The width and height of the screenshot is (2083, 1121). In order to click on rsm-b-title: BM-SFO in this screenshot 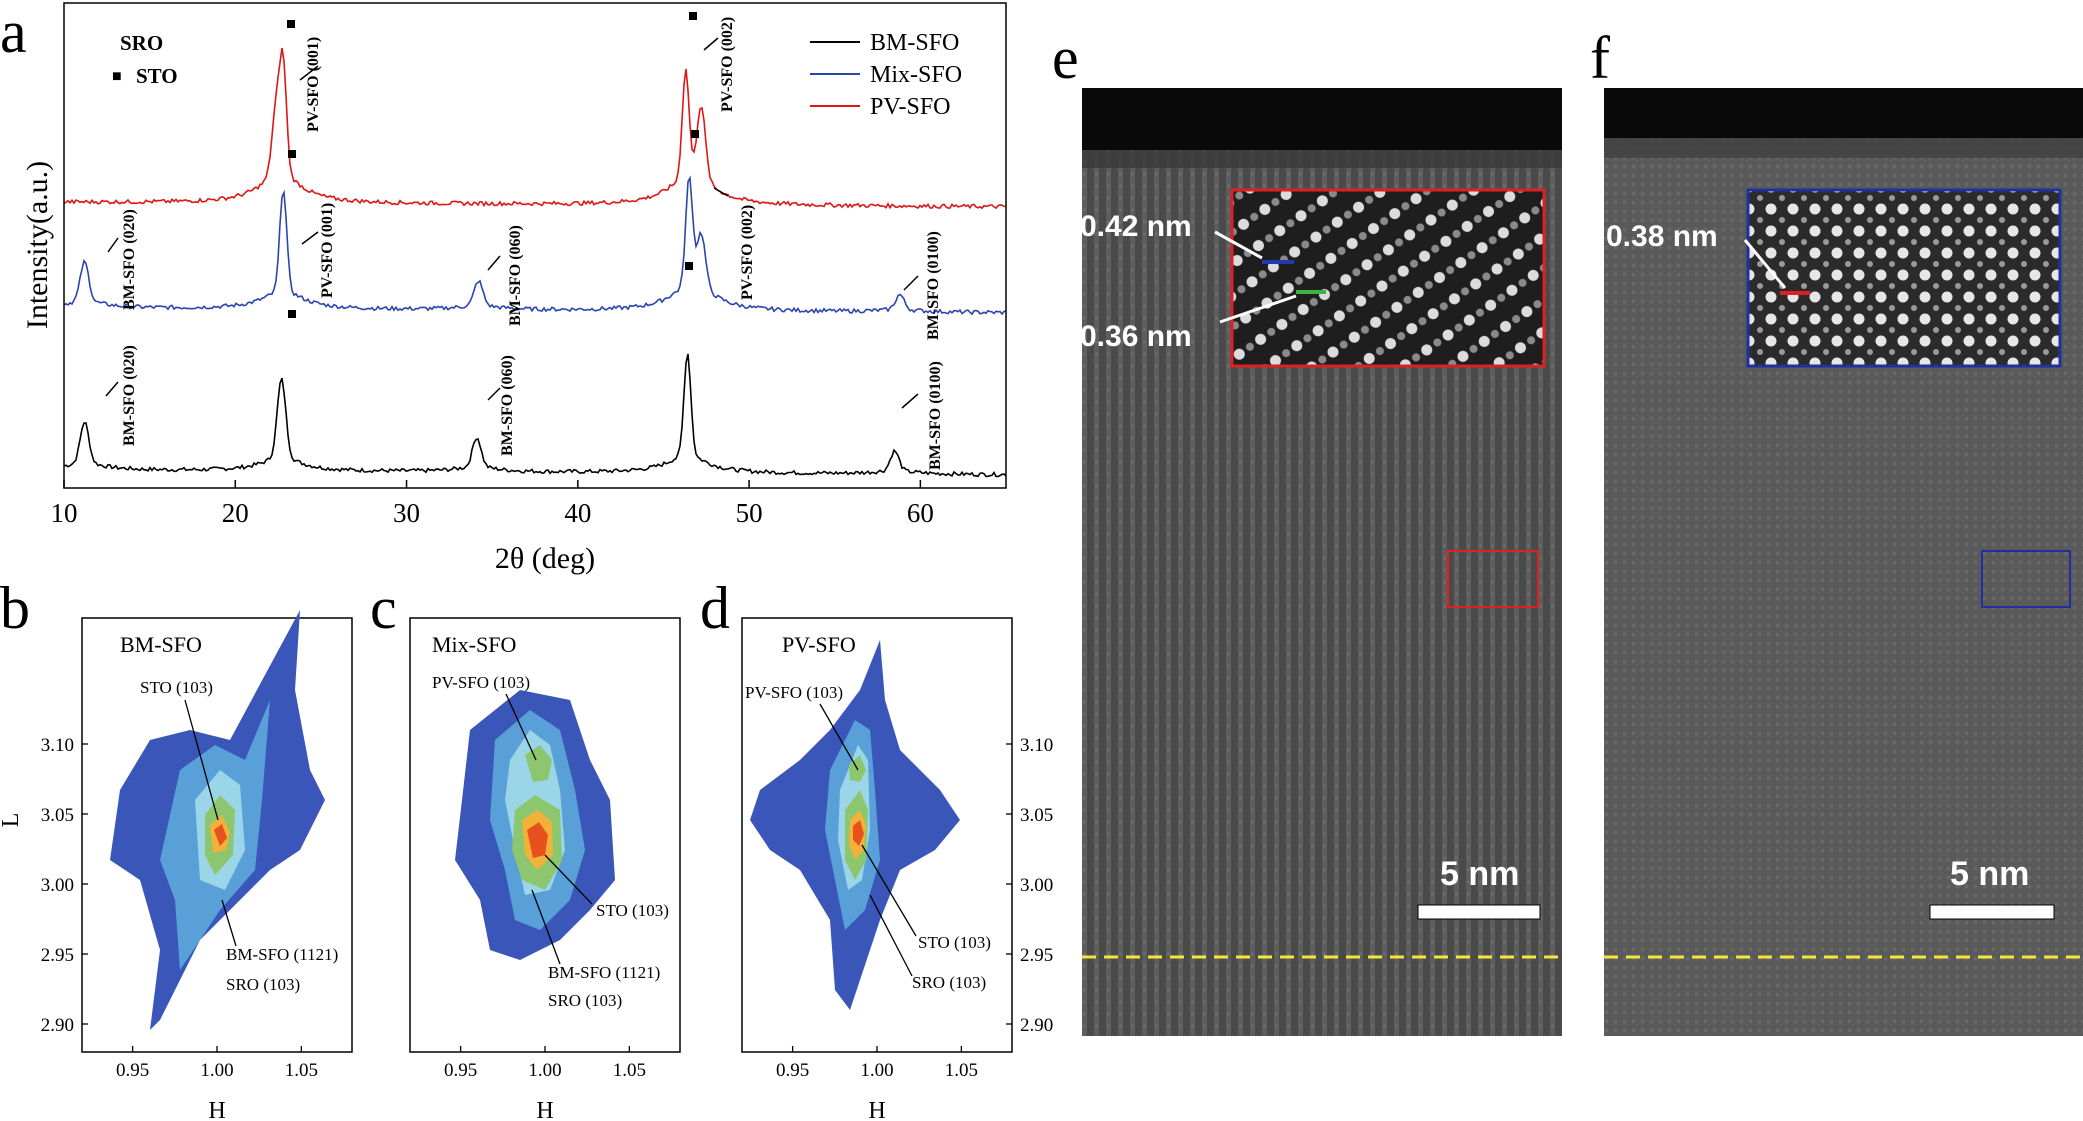, I will do `click(161, 644)`.